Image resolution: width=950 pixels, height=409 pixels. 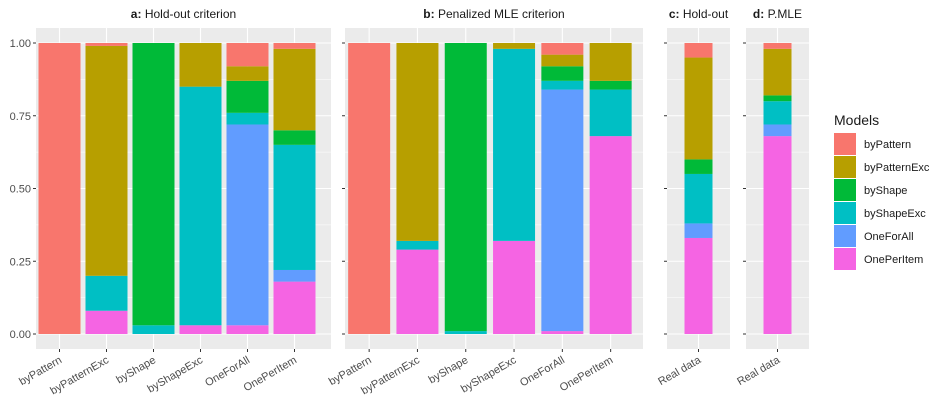 What do you see at coordinates (845, 213) in the screenshot?
I see `legend-key-byShapeExc` at bounding box center [845, 213].